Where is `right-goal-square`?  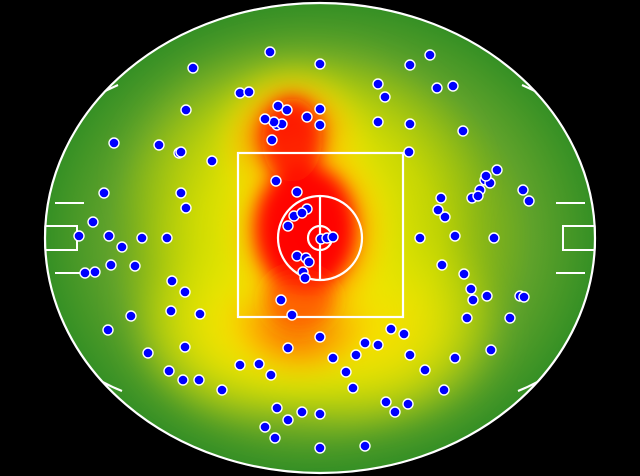 right-goal-square is located at coordinates (579, 238).